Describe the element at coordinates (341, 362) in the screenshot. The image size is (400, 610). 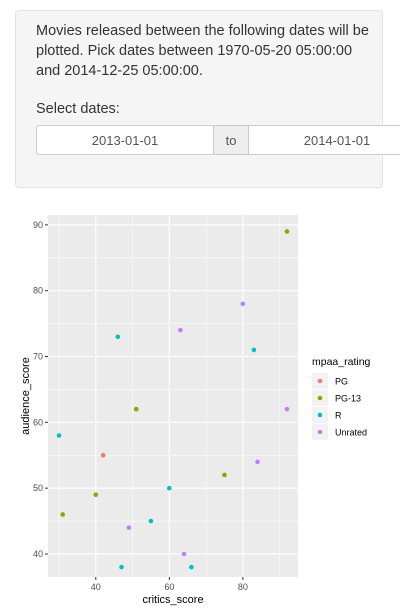
I see `legend-title: mpaa_rating` at that location.